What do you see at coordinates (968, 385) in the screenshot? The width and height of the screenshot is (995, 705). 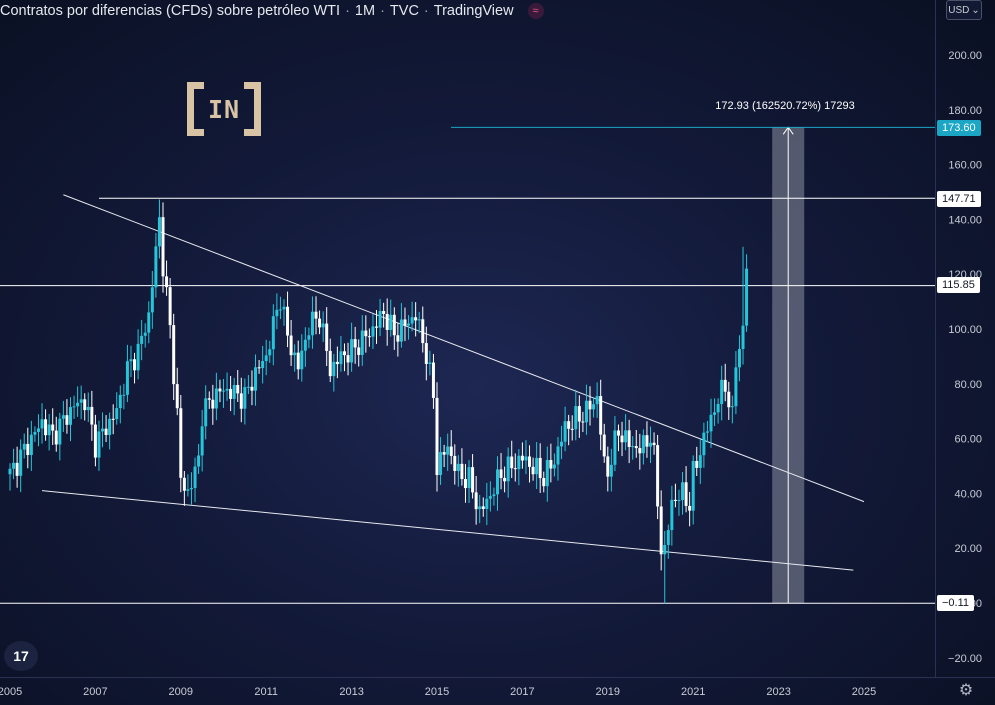 I see `y-tick-label: 80.00` at bounding box center [968, 385].